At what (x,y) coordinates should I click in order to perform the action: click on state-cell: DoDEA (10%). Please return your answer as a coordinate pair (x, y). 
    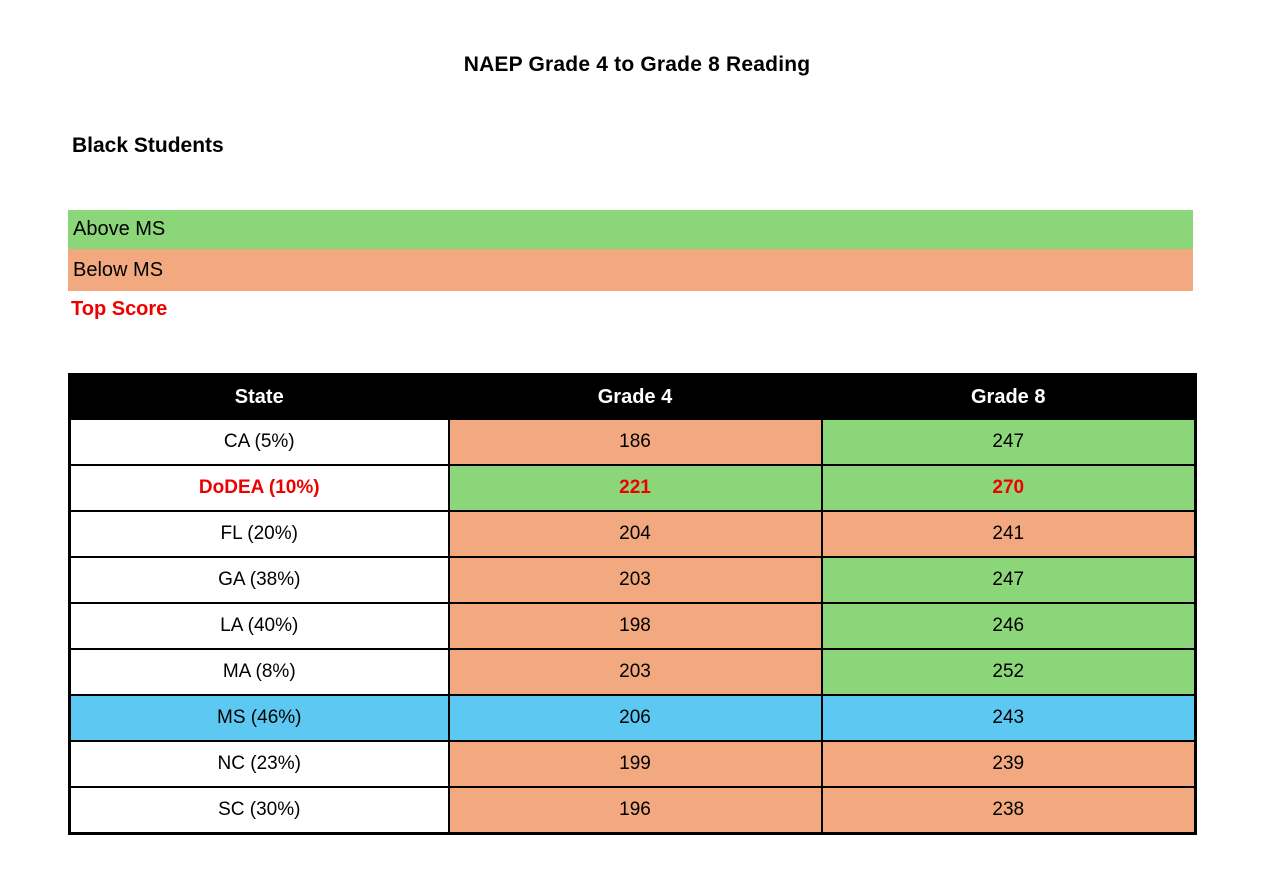
    Looking at the image, I should click on (259, 488).